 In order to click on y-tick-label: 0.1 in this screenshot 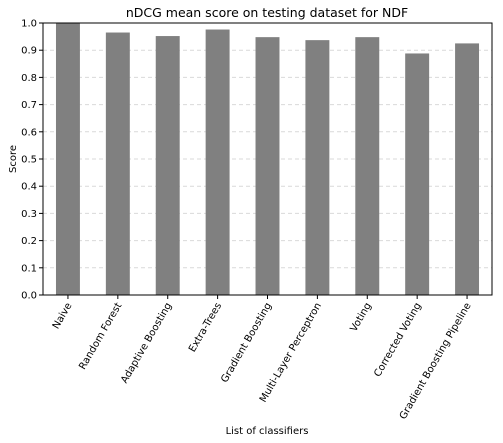, I will do `click(29, 268)`.